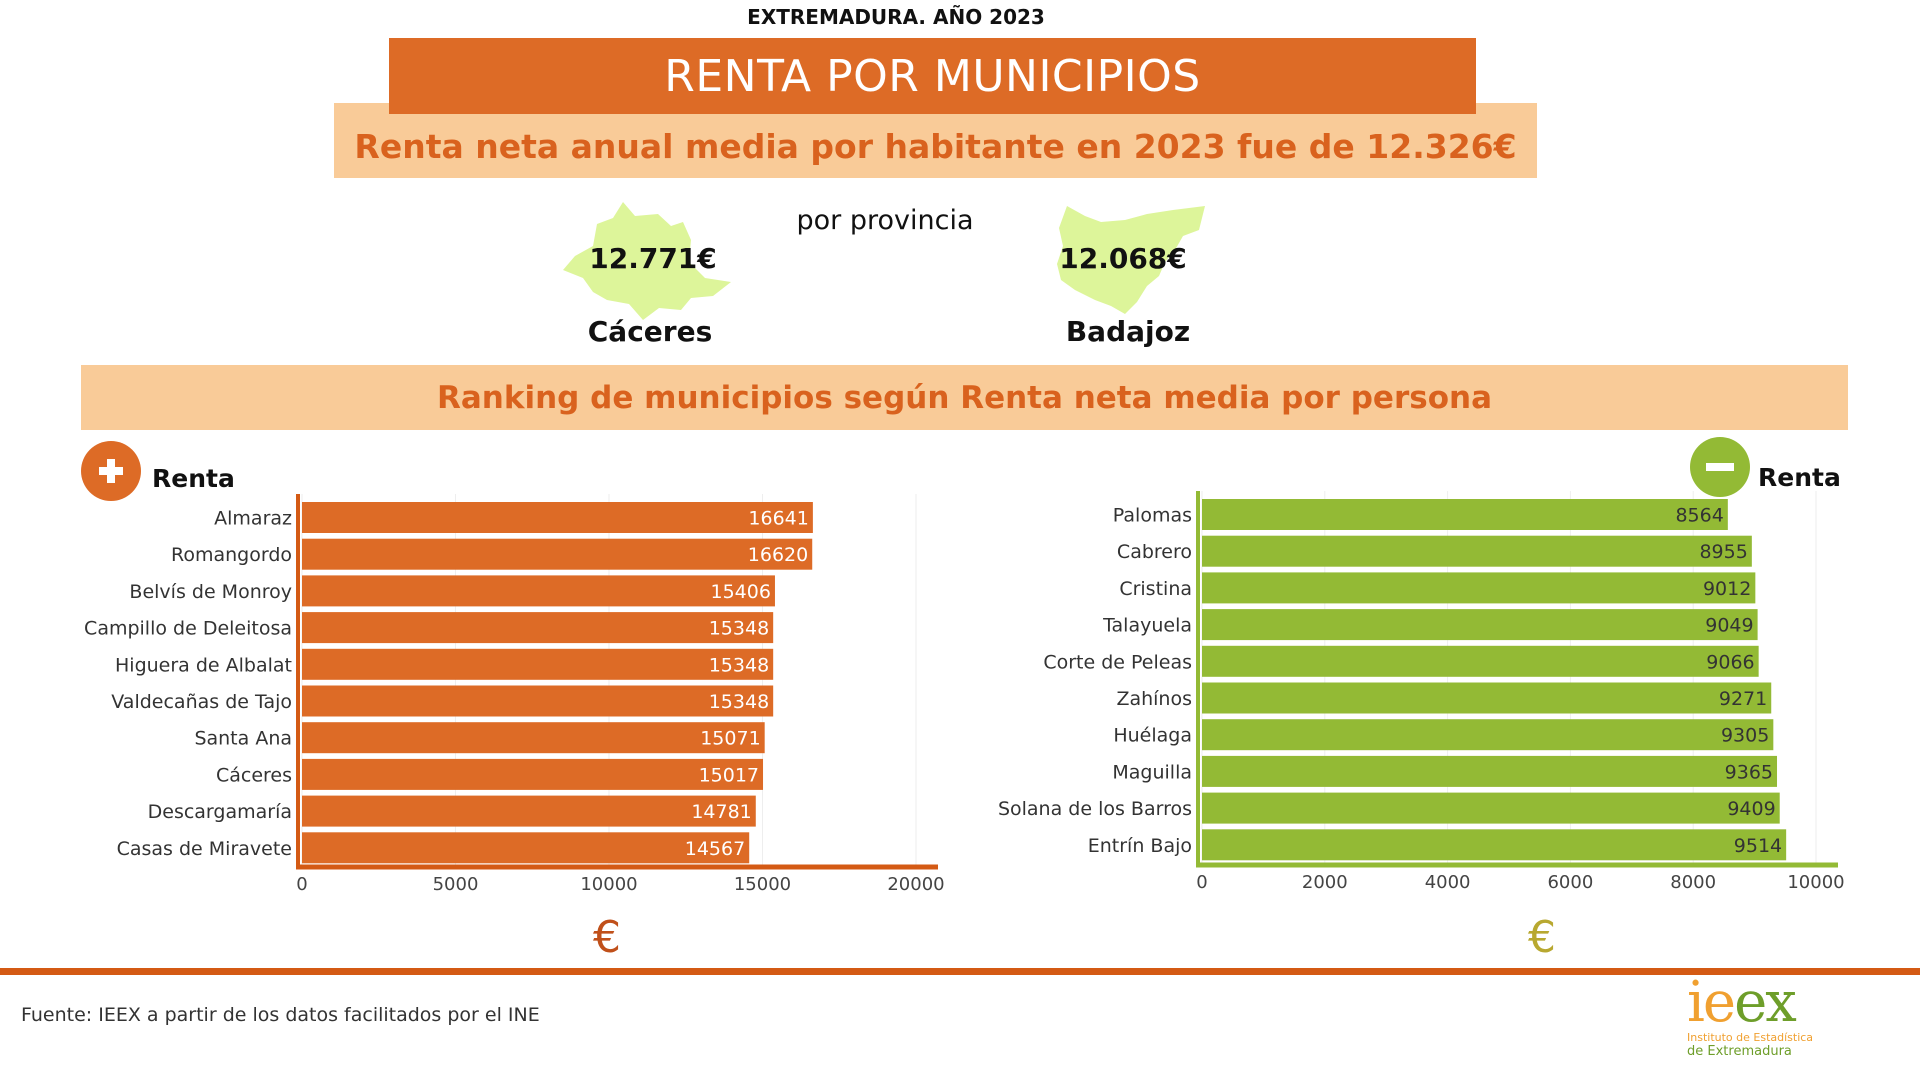 The height and width of the screenshot is (1080, 1920). I want to click on right-value-label: 9049, so click(1729, 626).